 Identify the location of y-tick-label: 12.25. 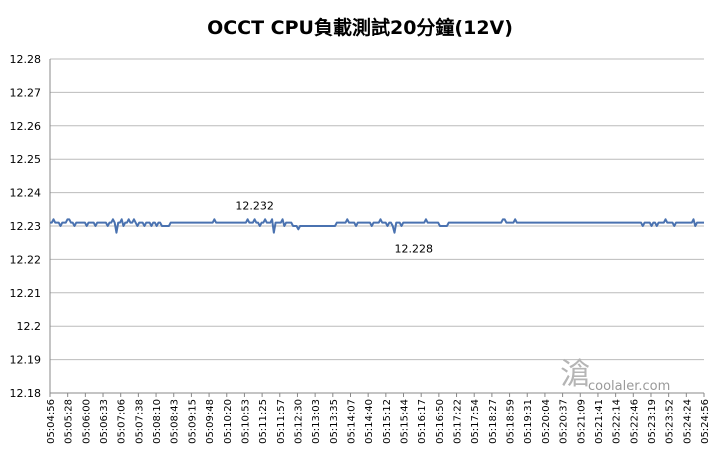
(26, 159).